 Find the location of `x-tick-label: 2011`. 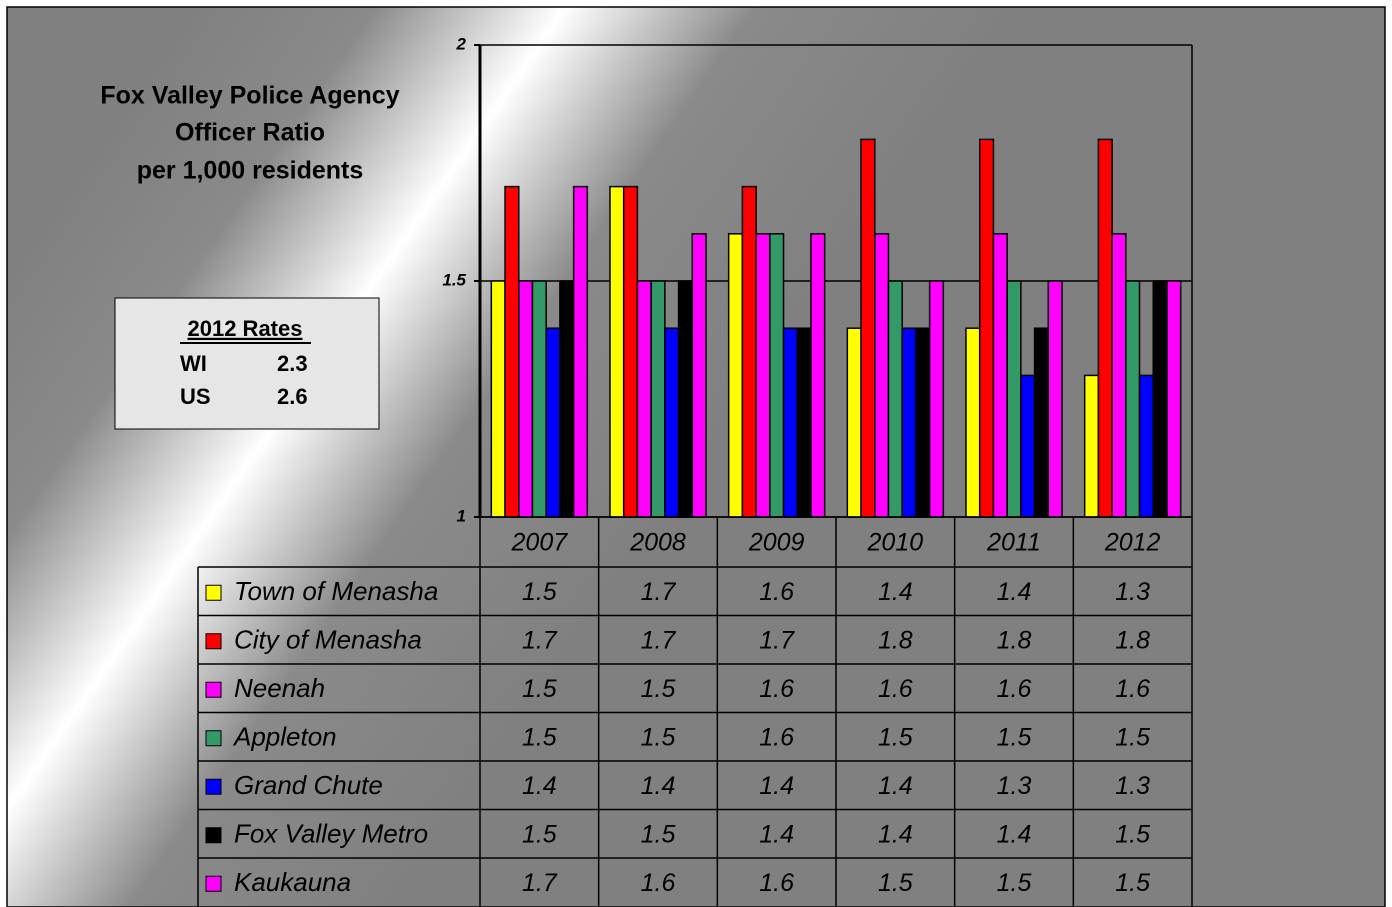

x-tick-label: 2011 is located at coordinates (1013, 543).